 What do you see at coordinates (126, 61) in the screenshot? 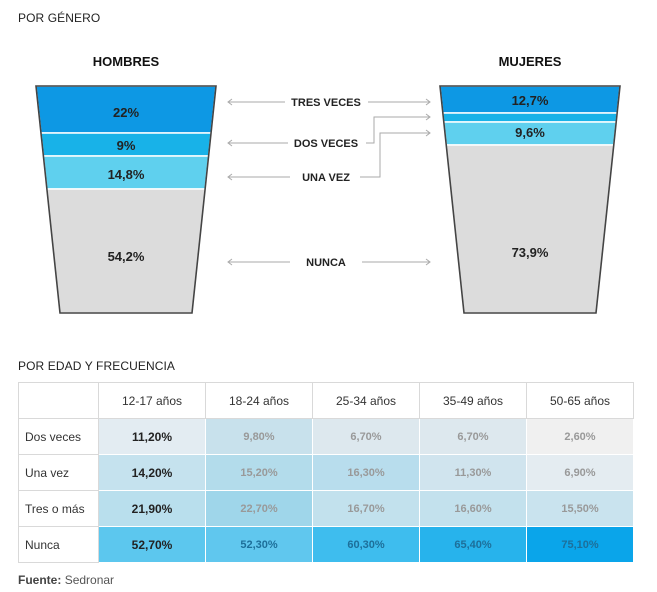
I see `cup-header-hombres: HOMBRES` at bounding box center [126, 61].